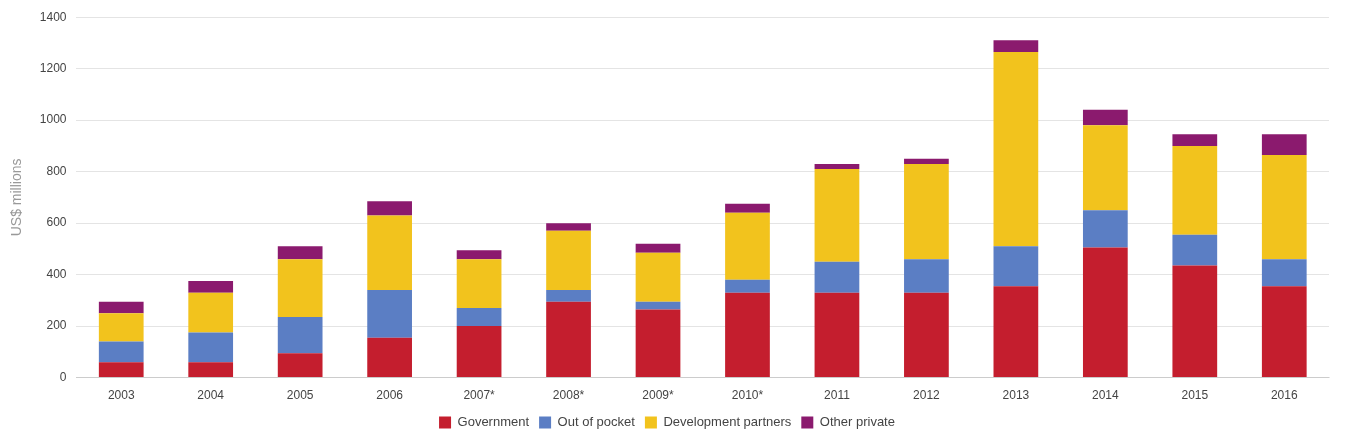 This screenshot has width=1349, height=444. I want to click on y-tick-label: 1400, so click(53, 16).